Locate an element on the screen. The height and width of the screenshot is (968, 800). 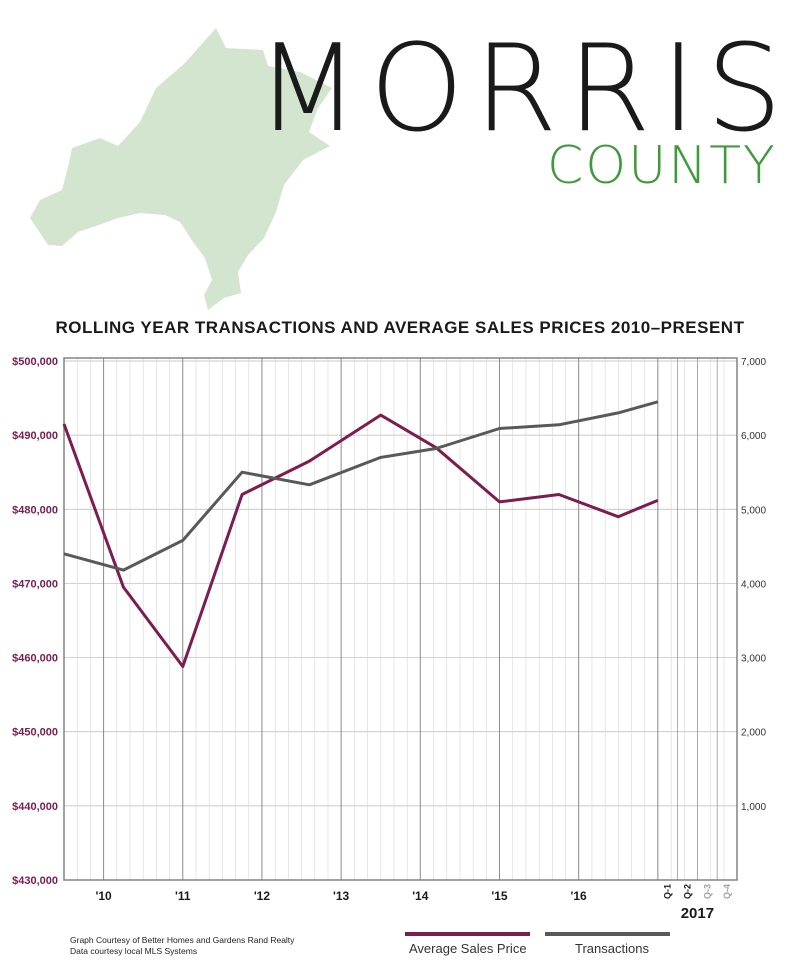
county-map-shape is located at coordinates (181, 169).